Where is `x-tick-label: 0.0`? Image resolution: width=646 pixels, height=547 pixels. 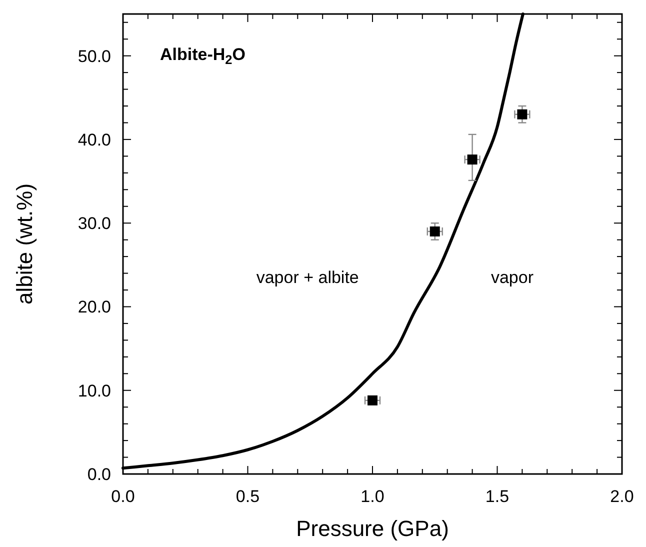 x-tick-label: 0.0 is located at coordinates (123, 496).